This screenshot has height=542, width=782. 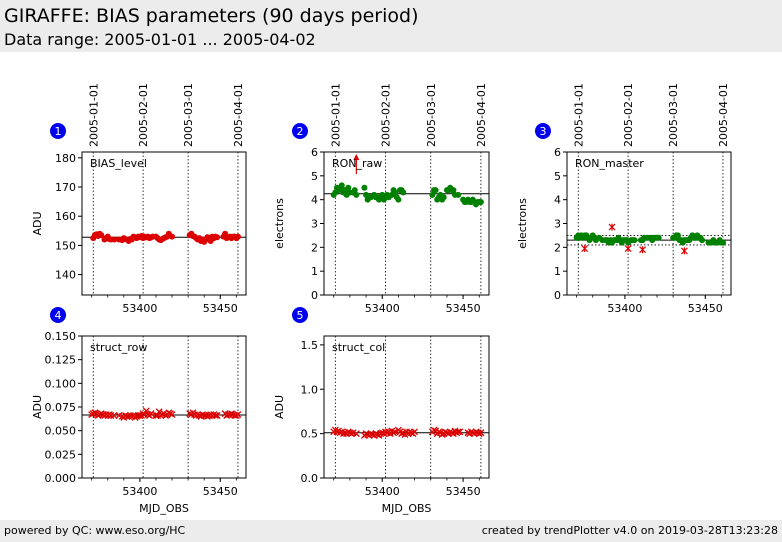 I want to click on y-tick-label: 0.125, so click(x=61, y=360).